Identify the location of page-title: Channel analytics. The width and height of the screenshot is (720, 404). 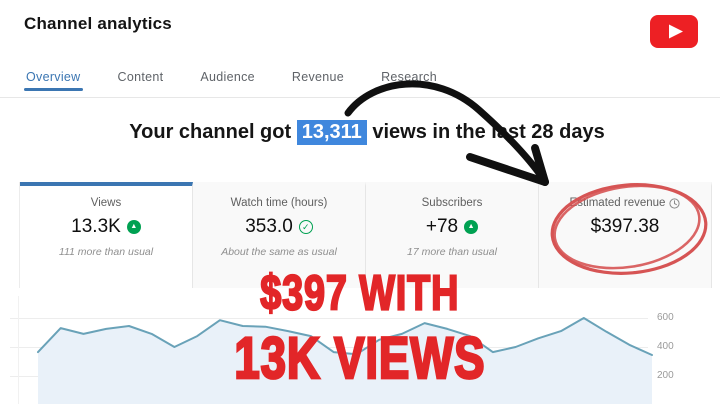
(98, 23).